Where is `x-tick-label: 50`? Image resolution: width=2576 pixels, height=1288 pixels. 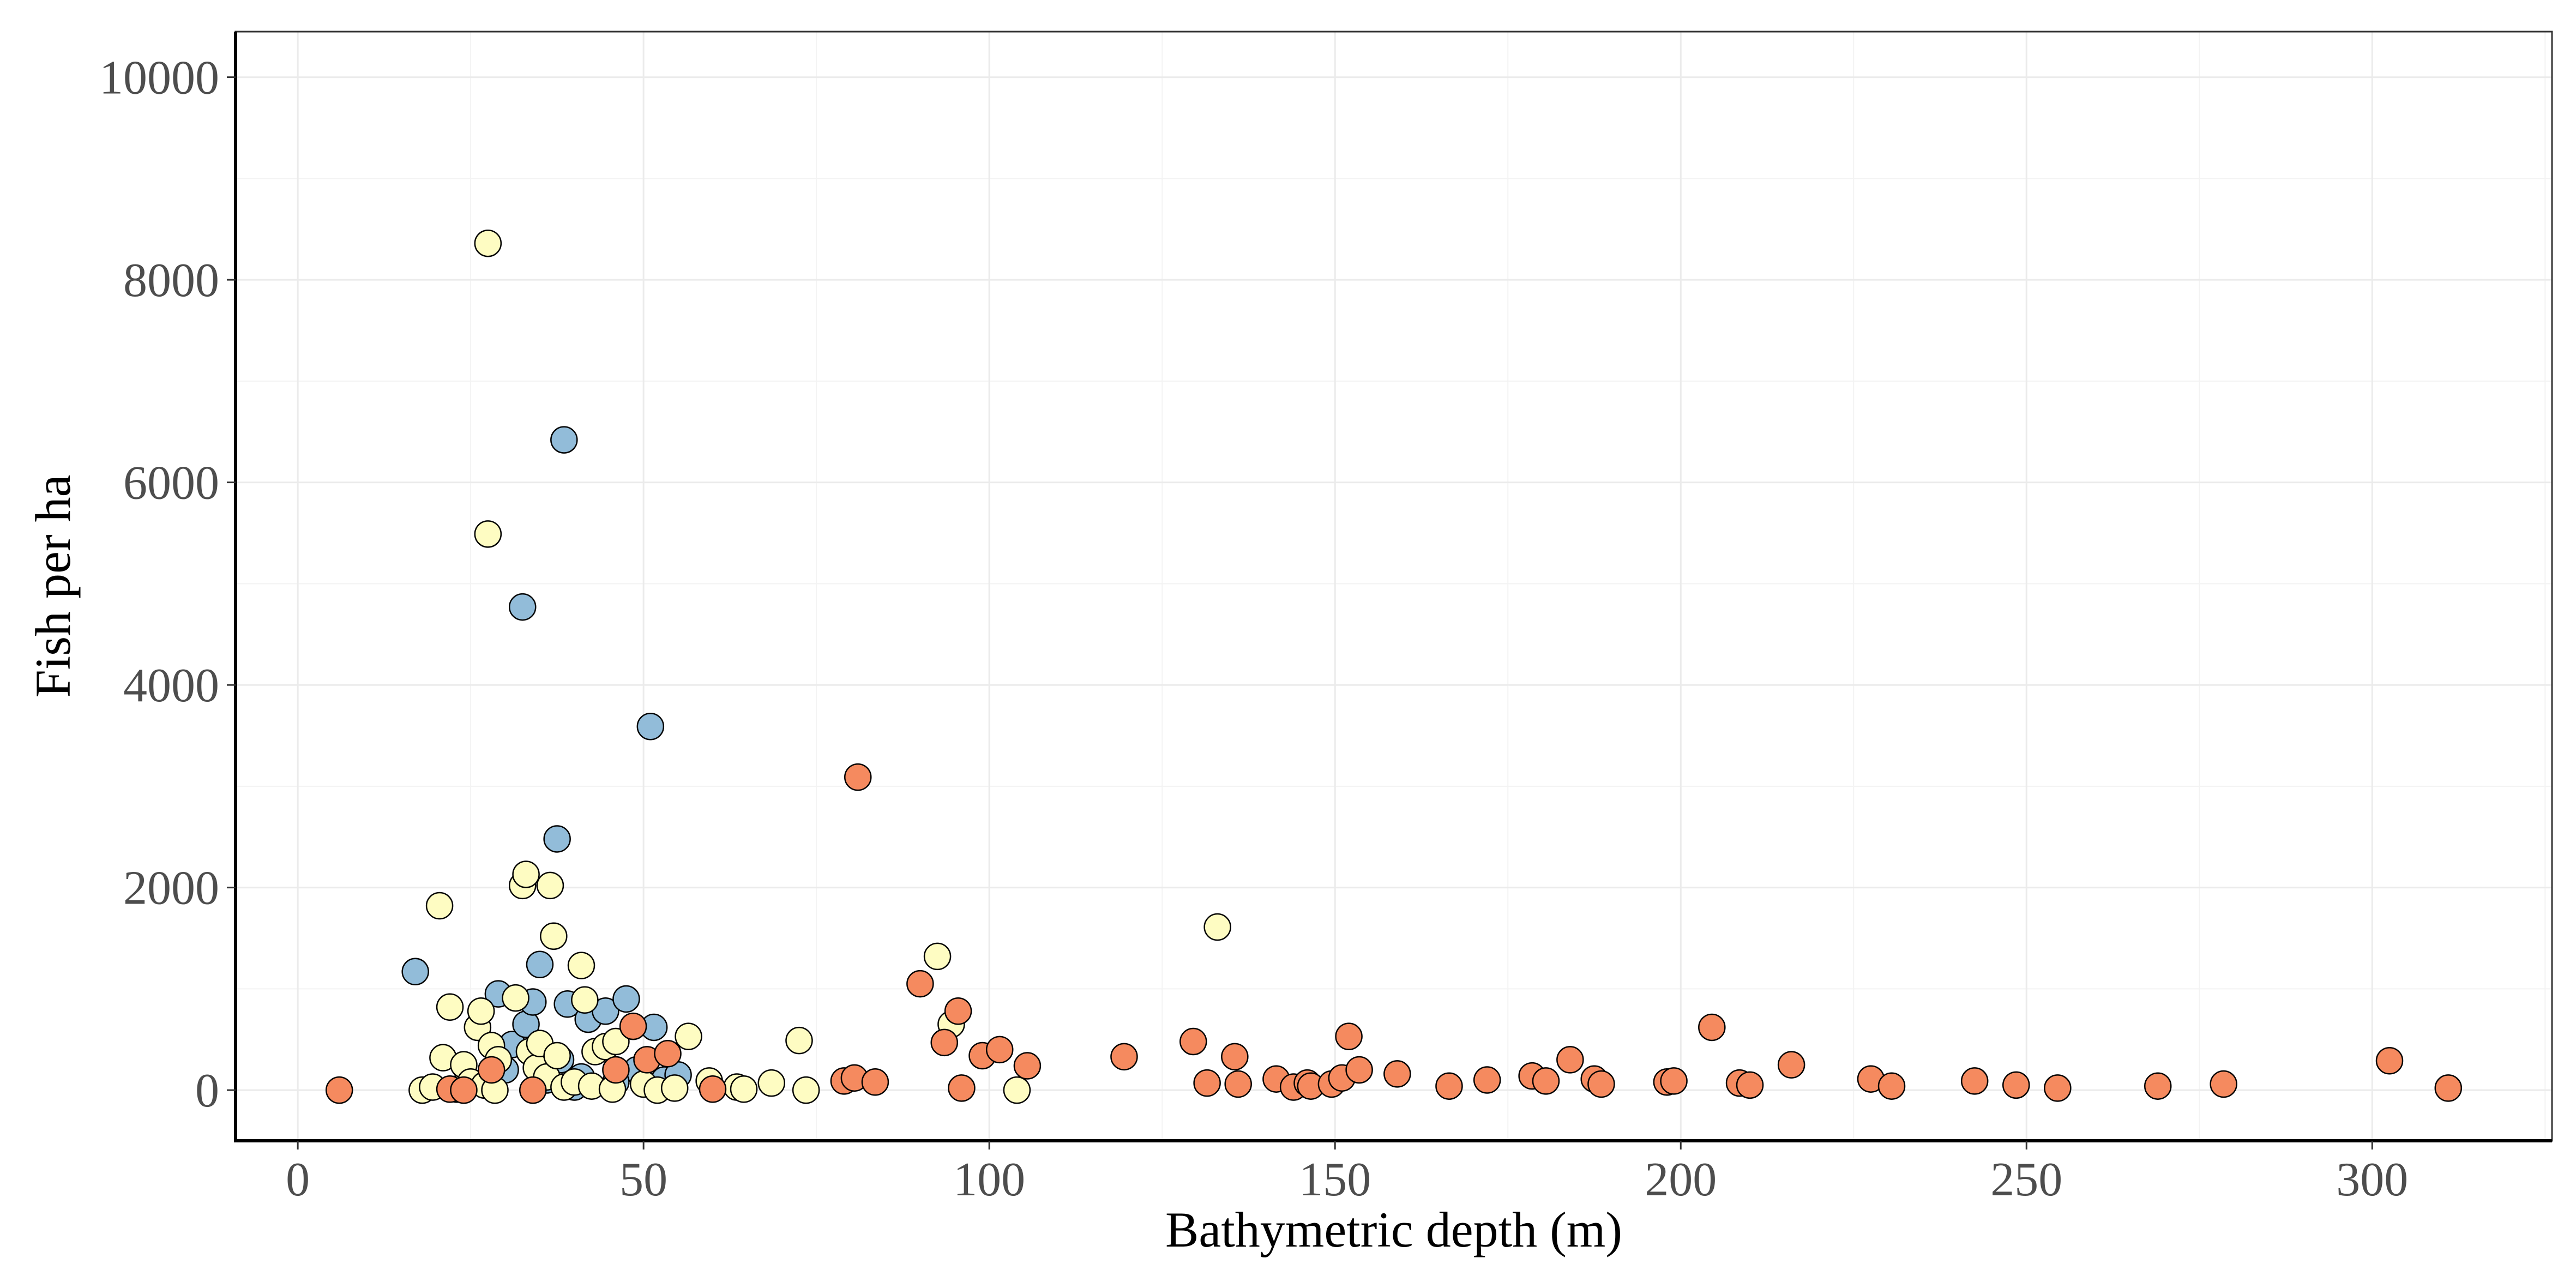 x-tick-label: 50 is located at coordinates (643, 1179).